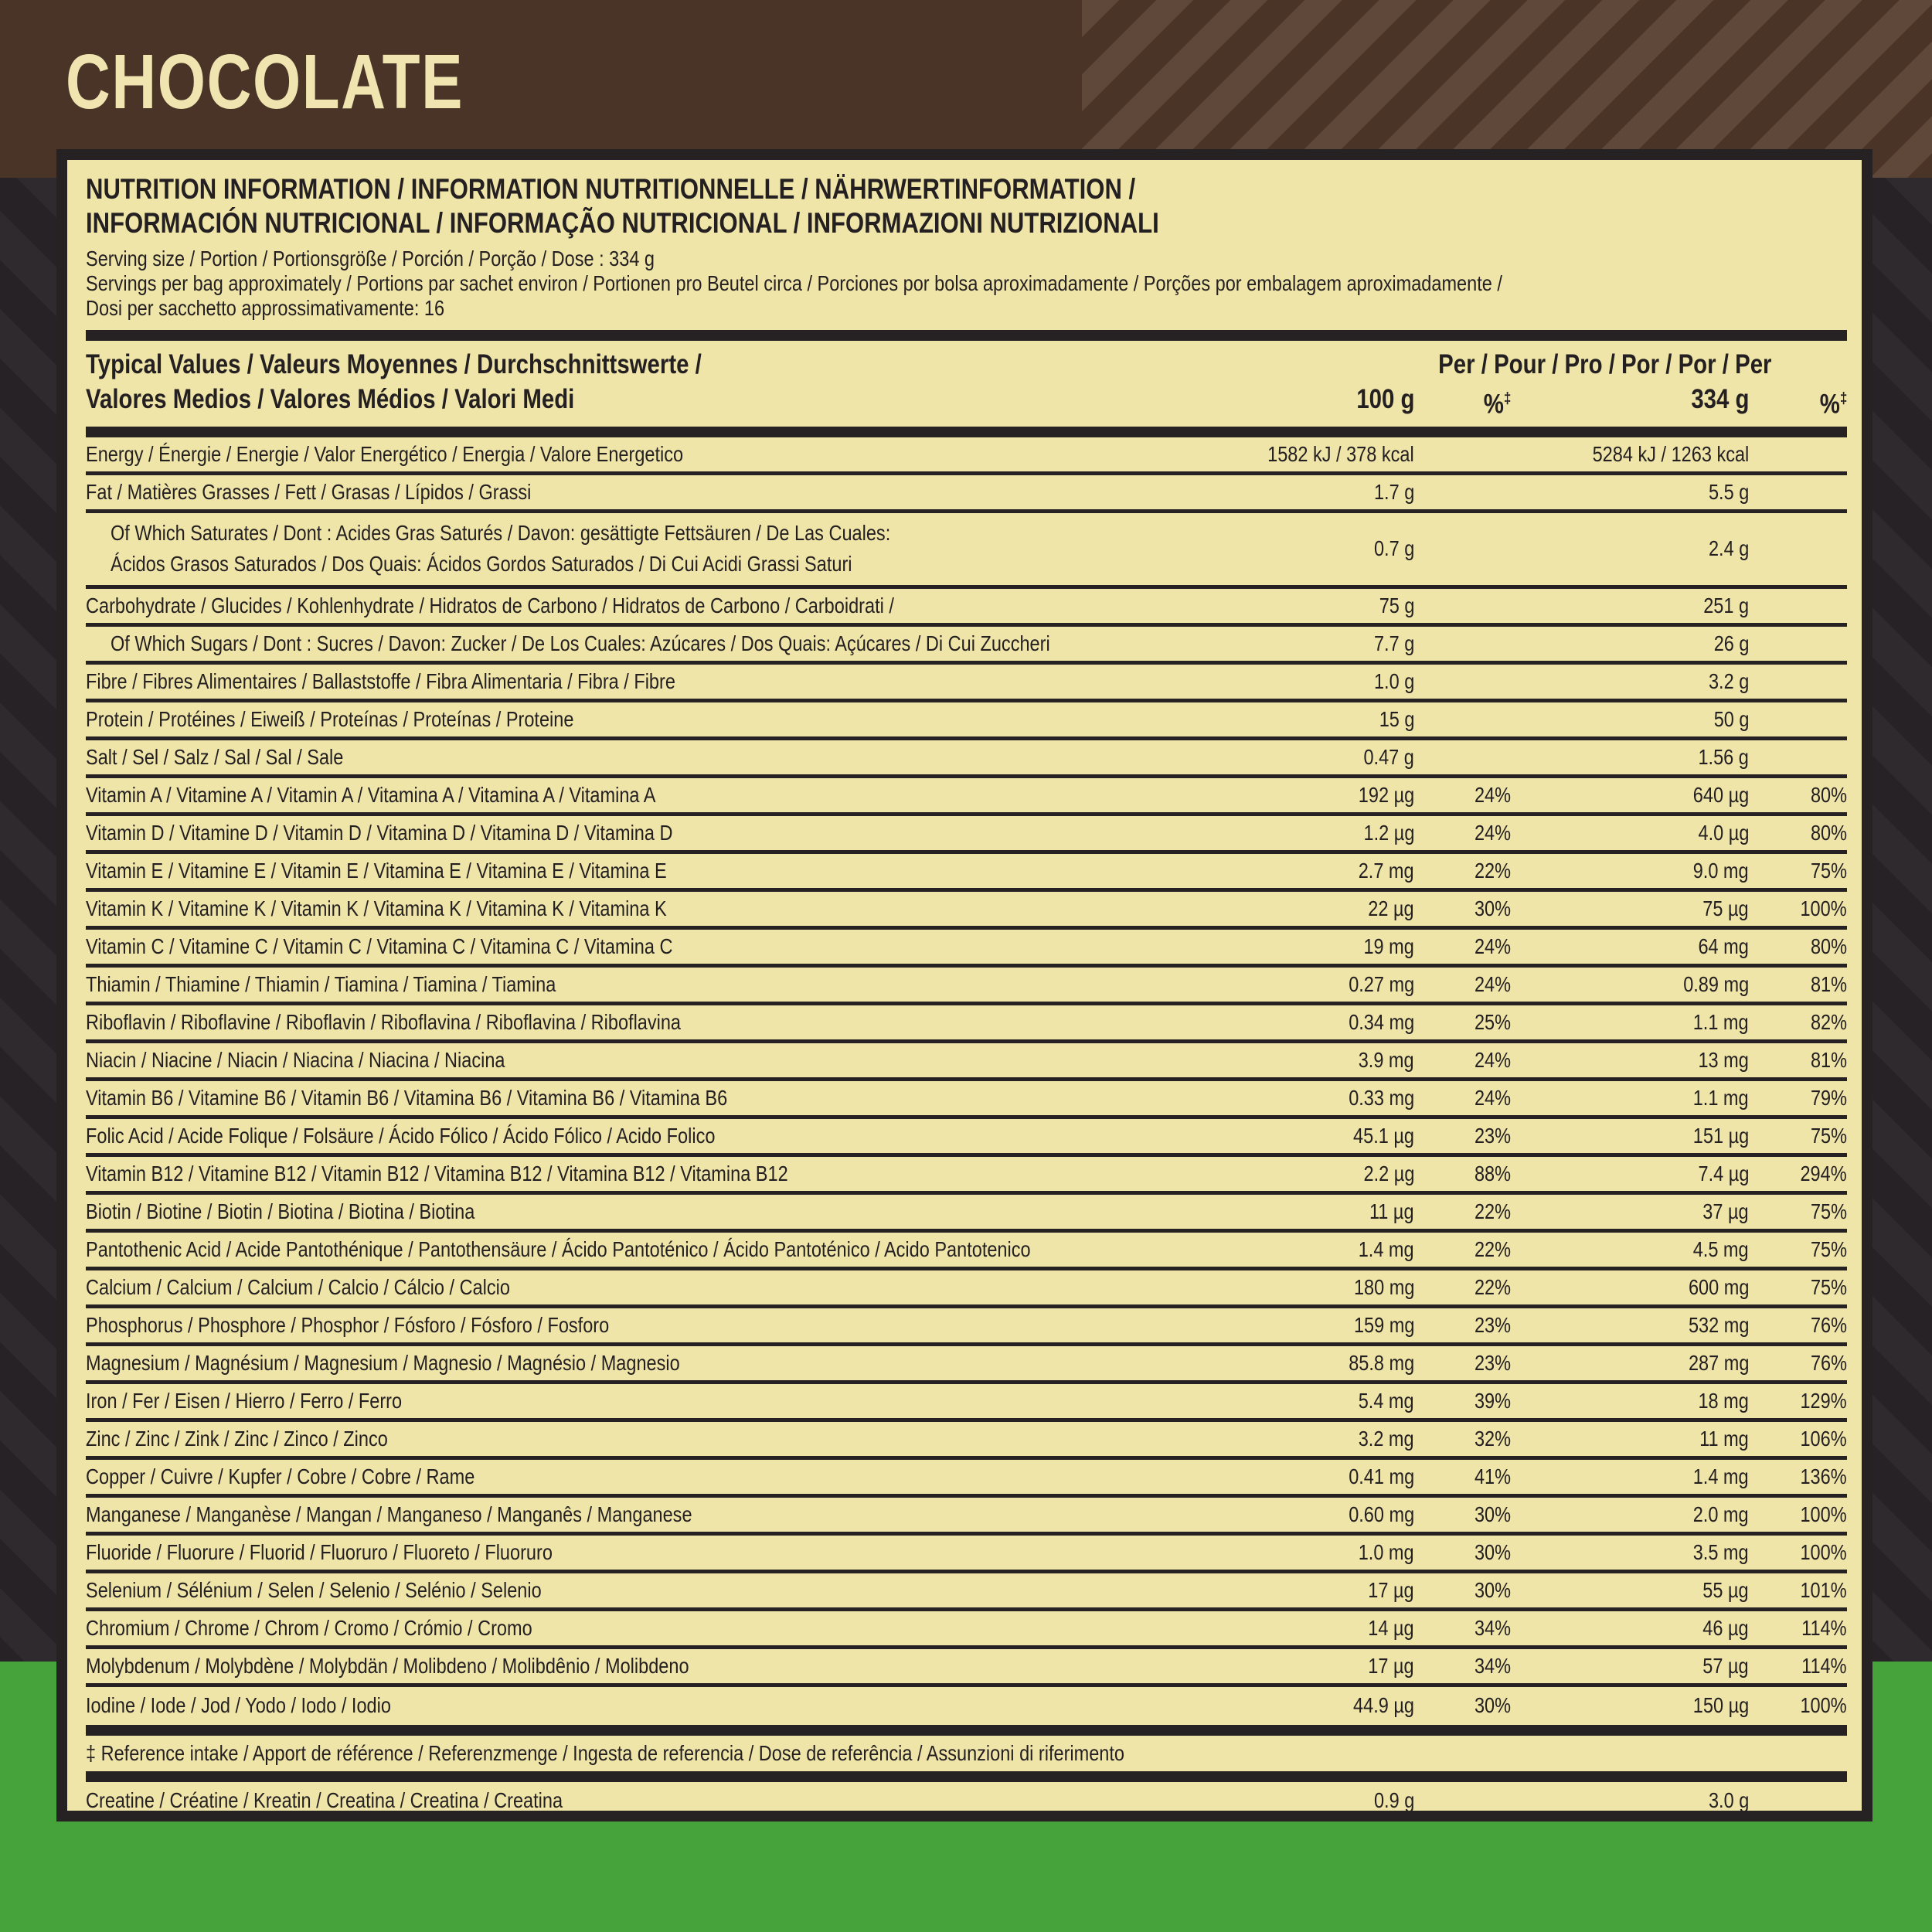 Image resolution: width=1932 pixels, height=1932 pixels. What do you see at coordinates (1286, 1476) in the screenshot?
I see `value-per-100g: 0.41 mg` at bounding box center [1286, 1476].